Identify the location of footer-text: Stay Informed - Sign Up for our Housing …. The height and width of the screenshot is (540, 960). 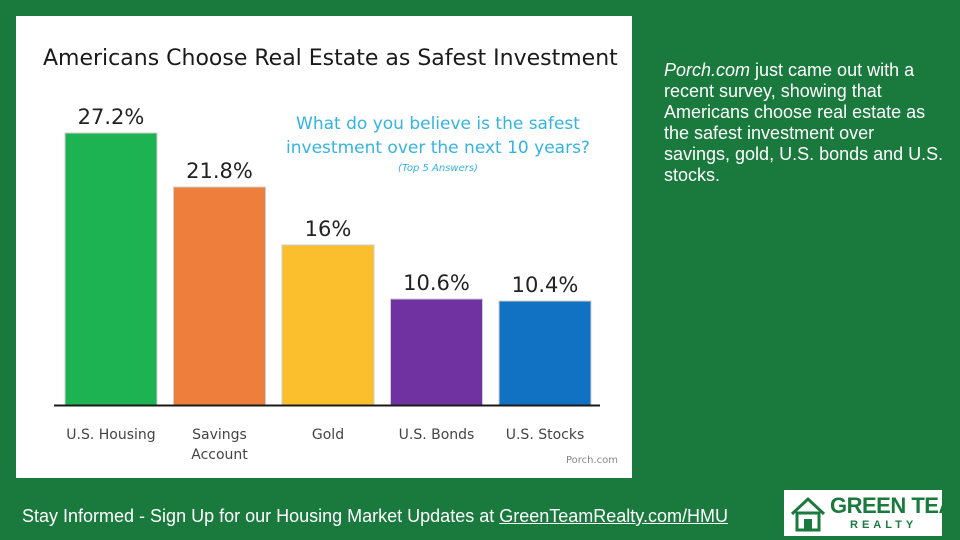
(261, 516).